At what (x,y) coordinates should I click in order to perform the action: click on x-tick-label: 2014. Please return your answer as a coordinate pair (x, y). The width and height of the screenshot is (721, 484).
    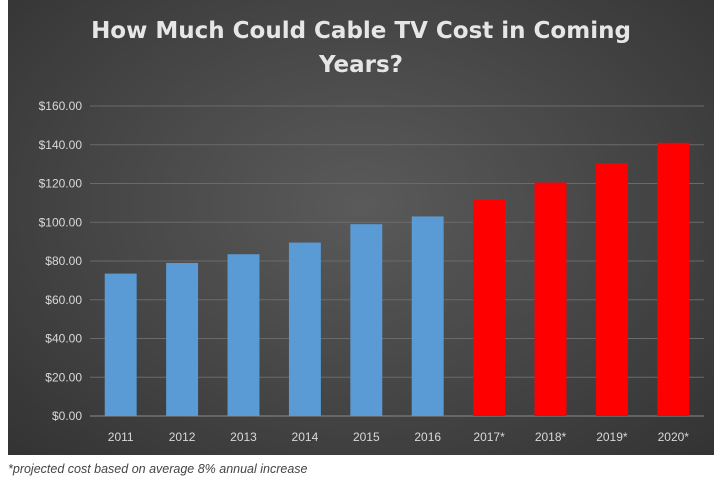
    Looking at the image, I should click on (305, 437).